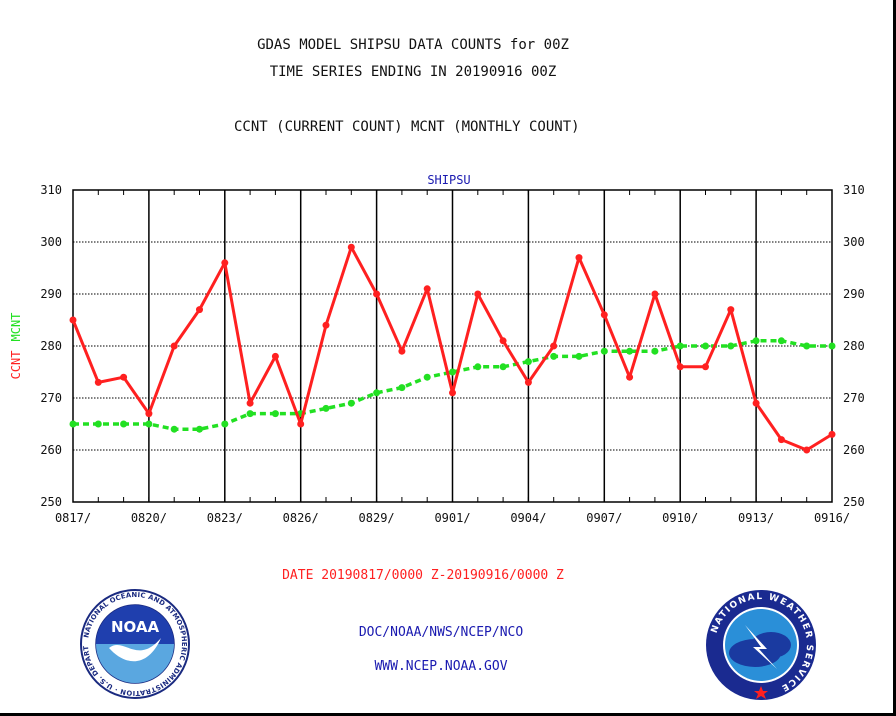 This screenshot has height=716, width=896. Describe the element at coordinates (441, 666) in the screenshot. I see `website-link: WWW.NCEP.NOAA.GOV` at that location.